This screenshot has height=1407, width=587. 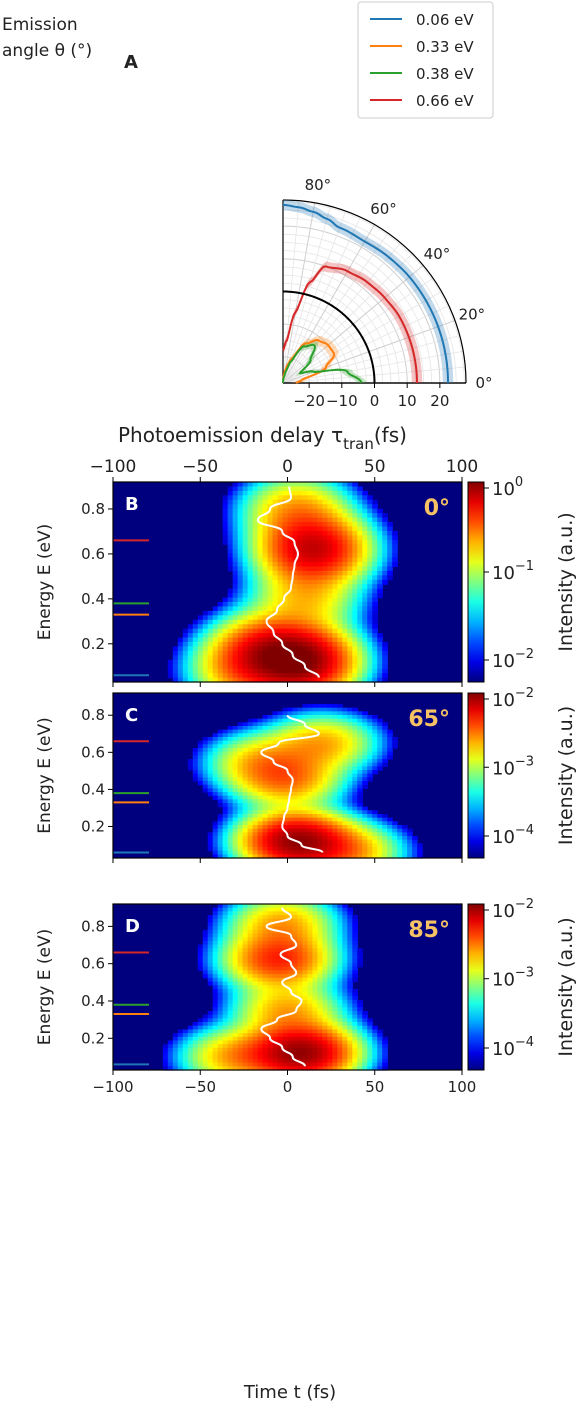 I want to click on delay-curves, so click(x=366, y=293).